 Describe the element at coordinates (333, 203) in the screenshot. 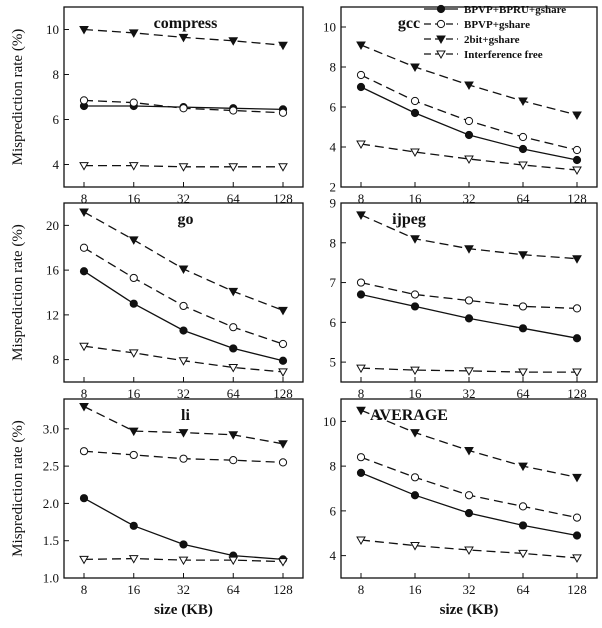

I see `panel-ijpeg-ytick-label: 9` at that location.